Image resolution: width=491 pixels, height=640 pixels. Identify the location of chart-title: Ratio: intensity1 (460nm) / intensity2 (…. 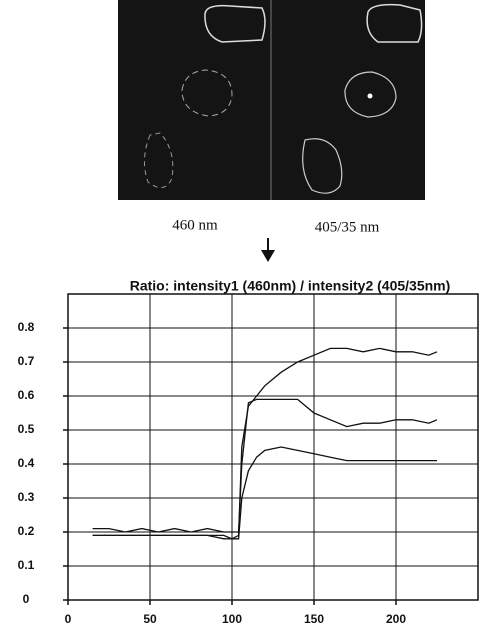
(290, 286).